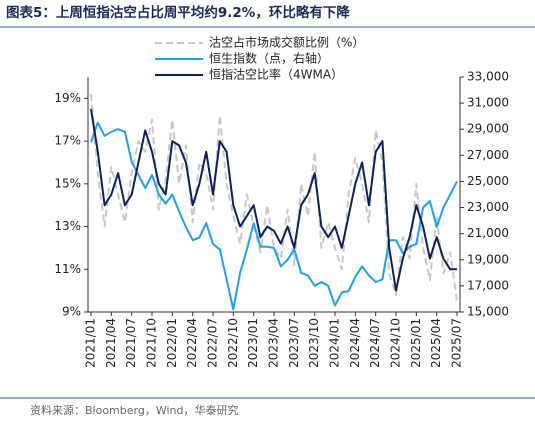 The image size is (535, 424). Describe the element at coordinates (294, 343) in the screenshot. I see `x-tick-label: 2023/07` at that location.